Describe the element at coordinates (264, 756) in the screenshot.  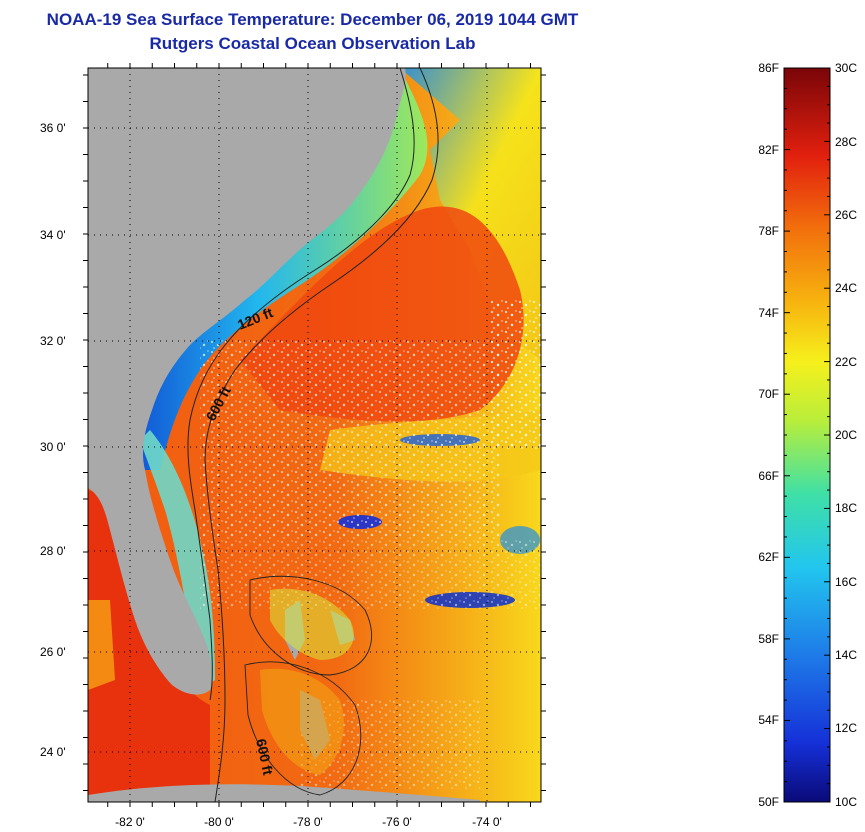
I see `contour-label-600ft-south: 600 ft` at that location.